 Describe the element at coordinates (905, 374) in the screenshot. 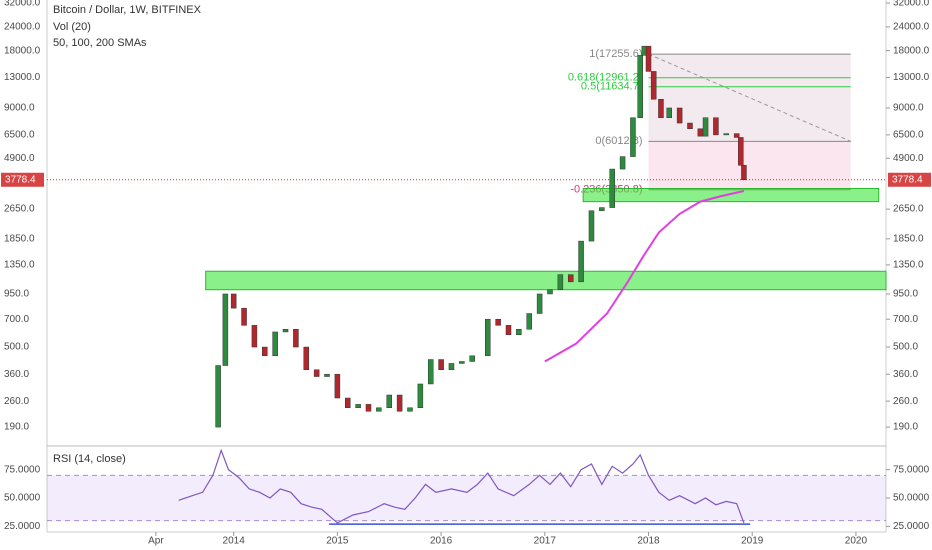

I see `y-tick-label: 360.0` at that location.